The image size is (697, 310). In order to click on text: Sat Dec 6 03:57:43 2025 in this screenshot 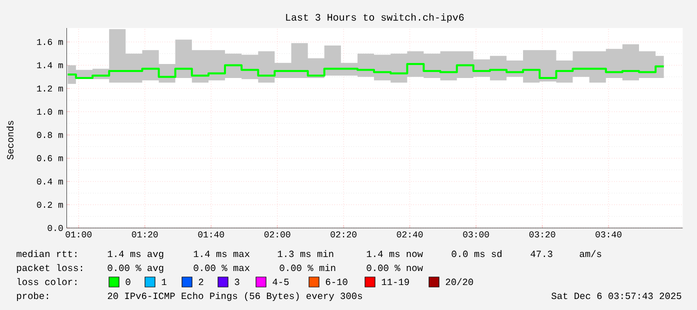, I will do `click(617, 296)`.